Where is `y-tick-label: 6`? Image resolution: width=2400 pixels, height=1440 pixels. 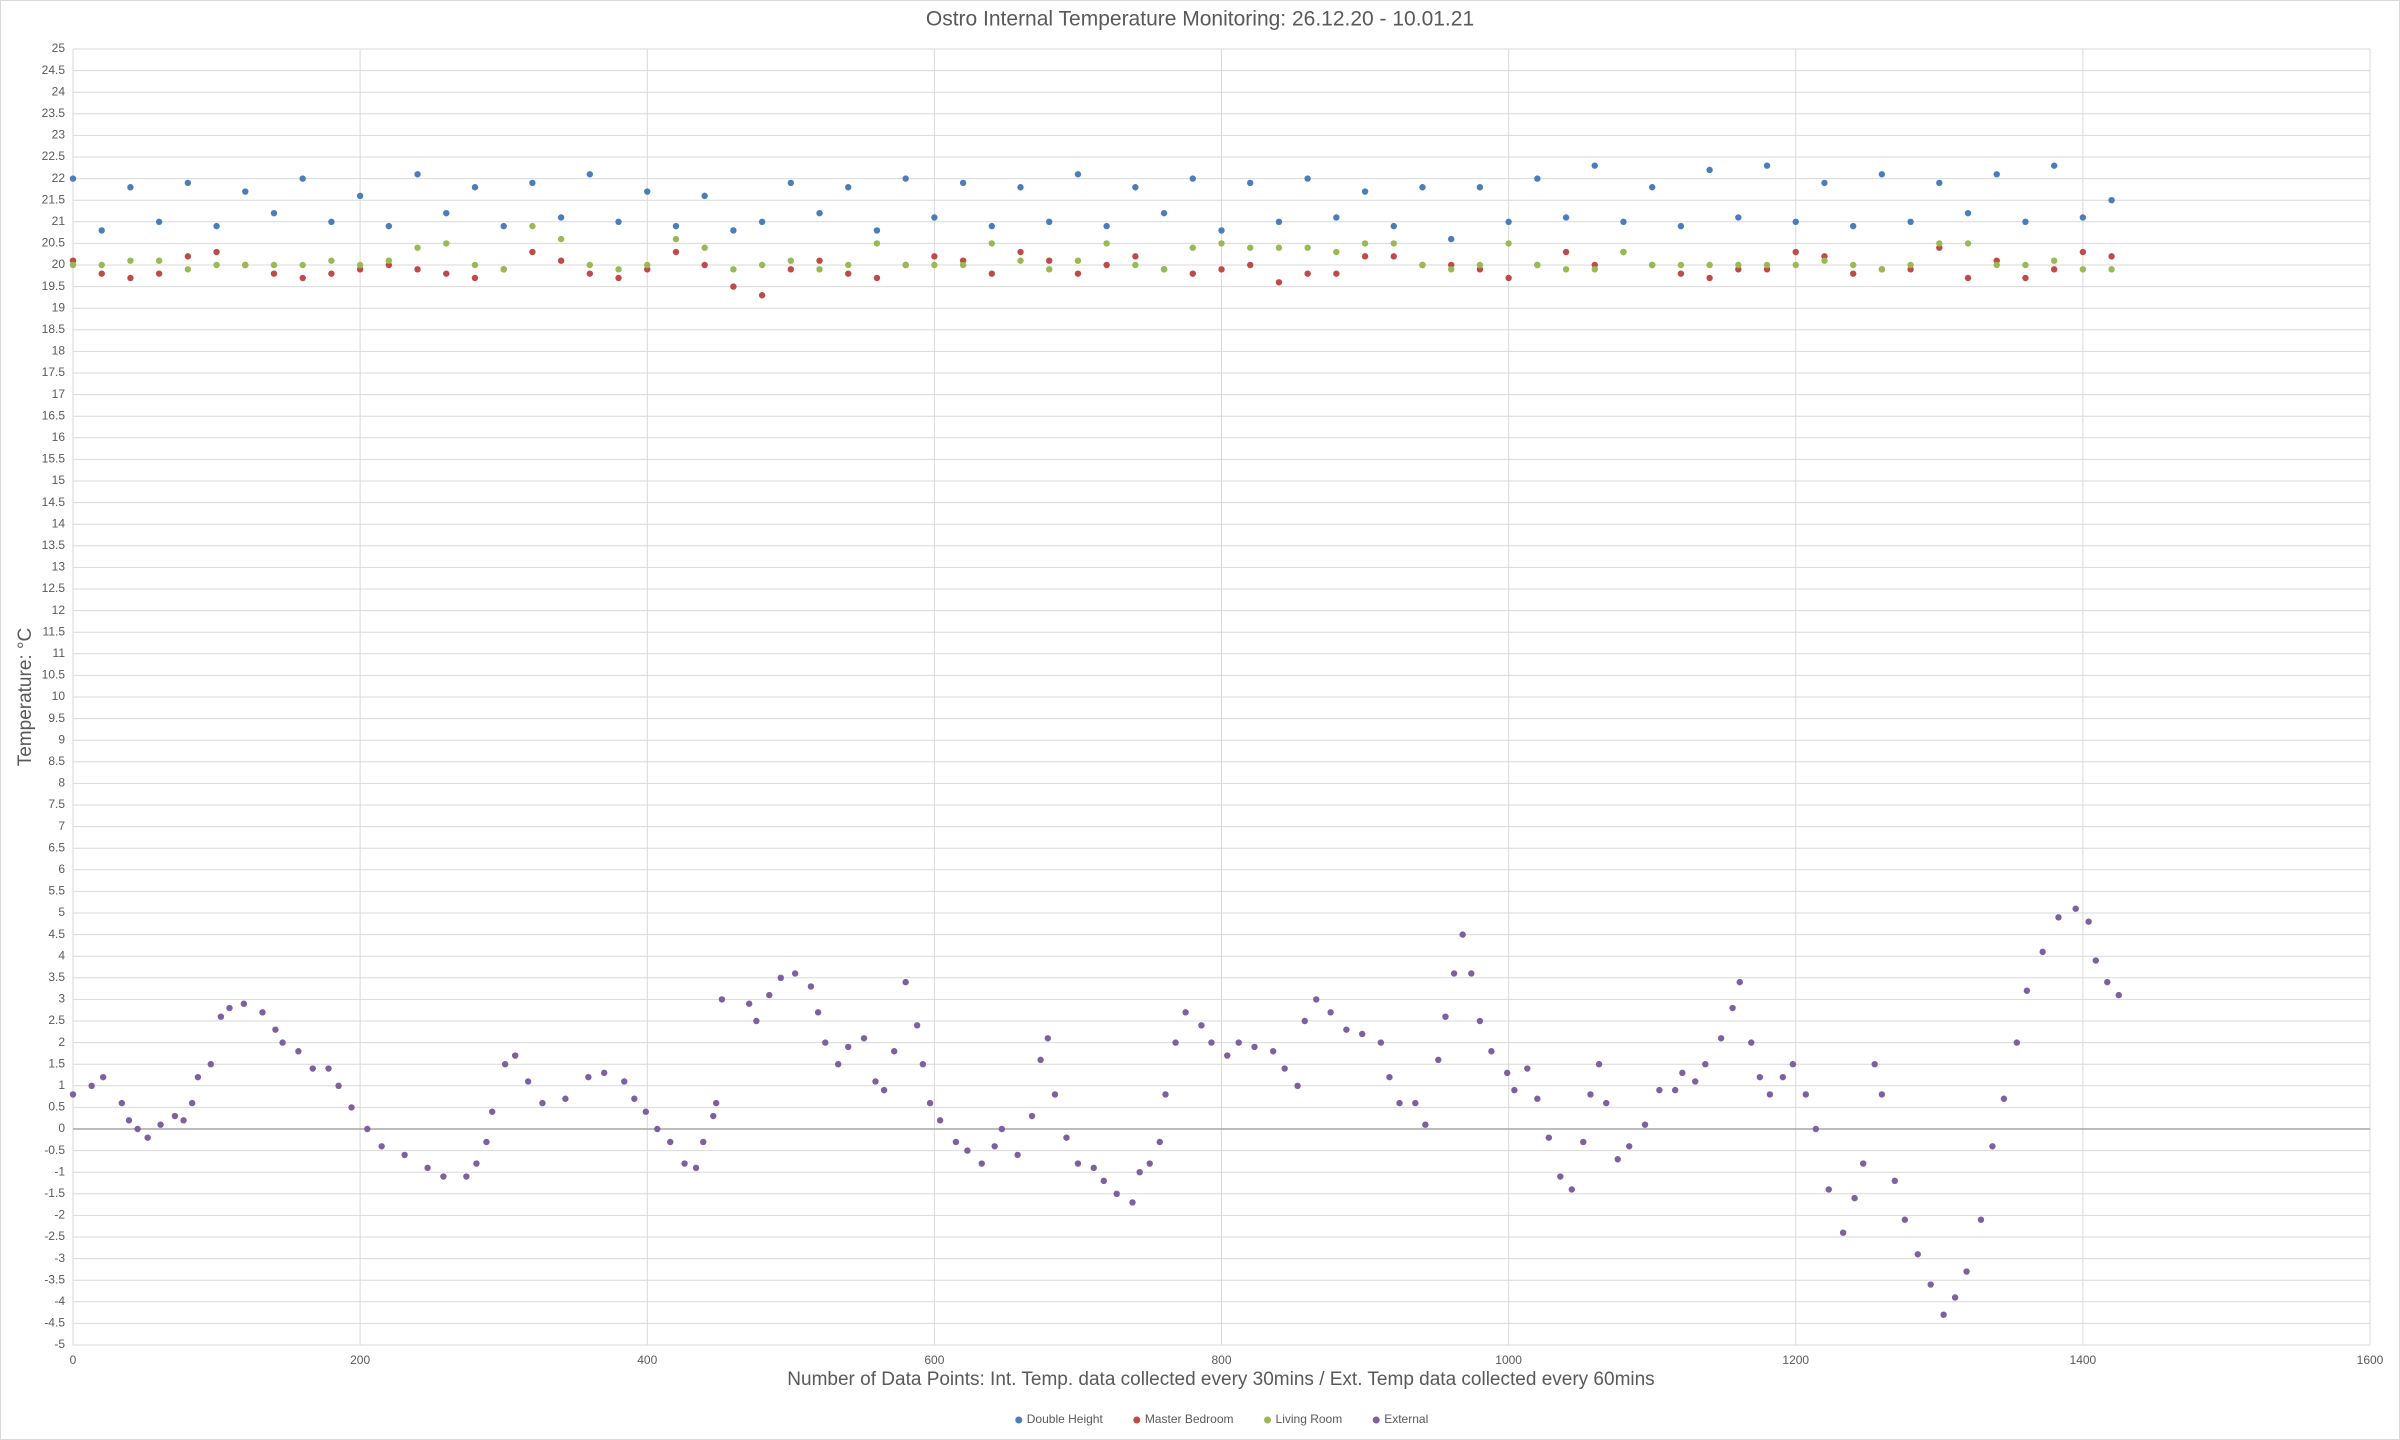
y-tick-label: 6 is located at coordinates (61, 869).